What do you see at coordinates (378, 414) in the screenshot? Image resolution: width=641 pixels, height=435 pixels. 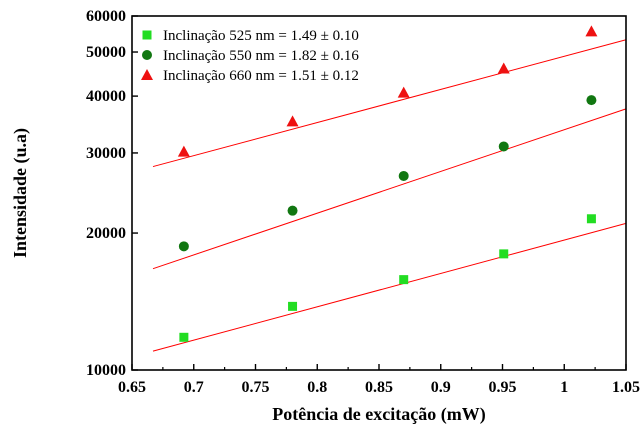 I see `x-axis-title: Potência de excitação (mW)` at bounding box center [378, 414].